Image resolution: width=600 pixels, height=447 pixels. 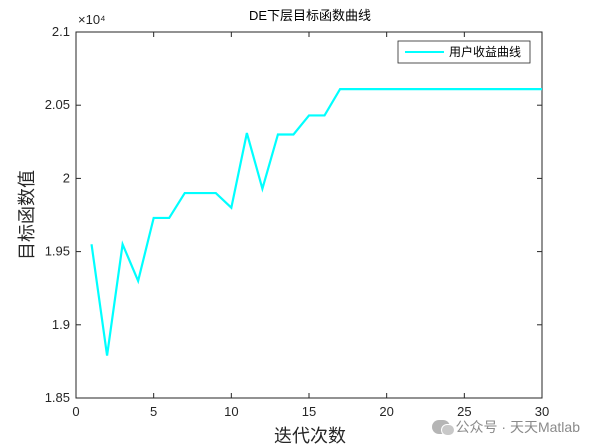 I want to click on y-tick-label: 1.95, so click(x=57, y=251).